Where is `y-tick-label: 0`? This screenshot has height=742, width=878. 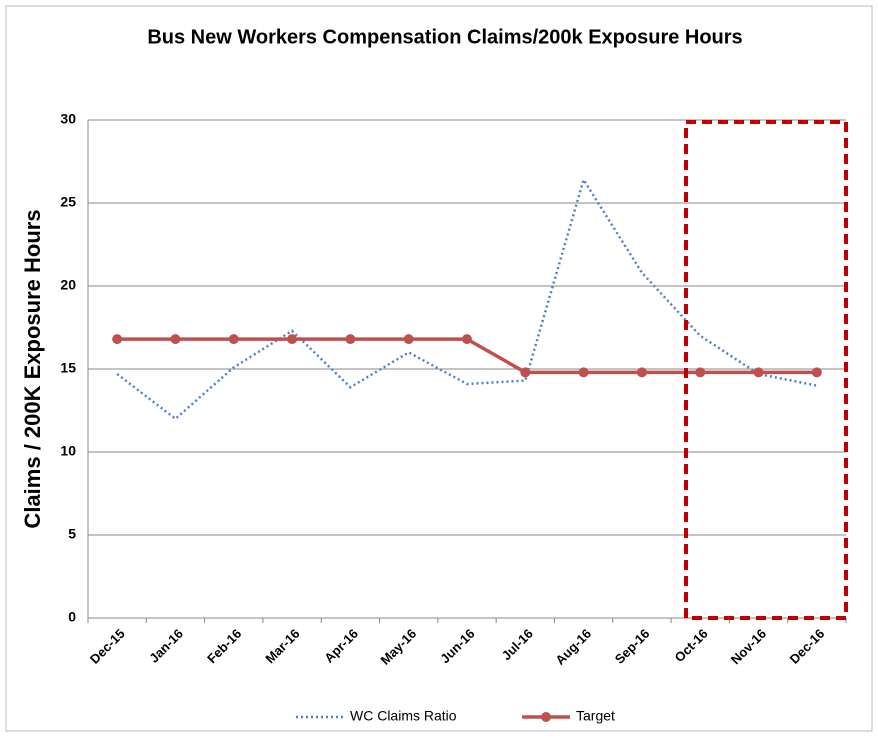 y-tick-label: 0 is located at coordinates (72, 617).